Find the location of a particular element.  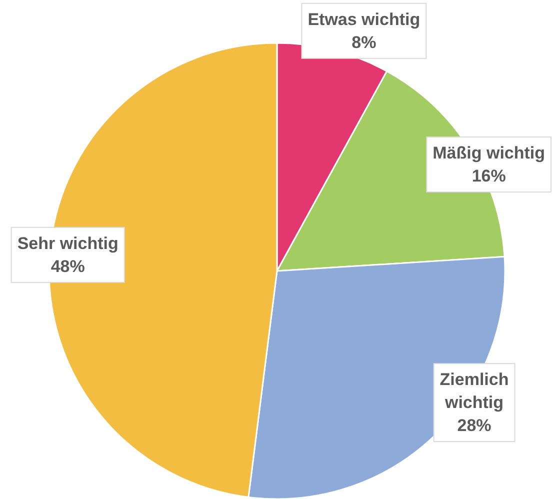

data-label: 16% is located at coordinates (489, 176).